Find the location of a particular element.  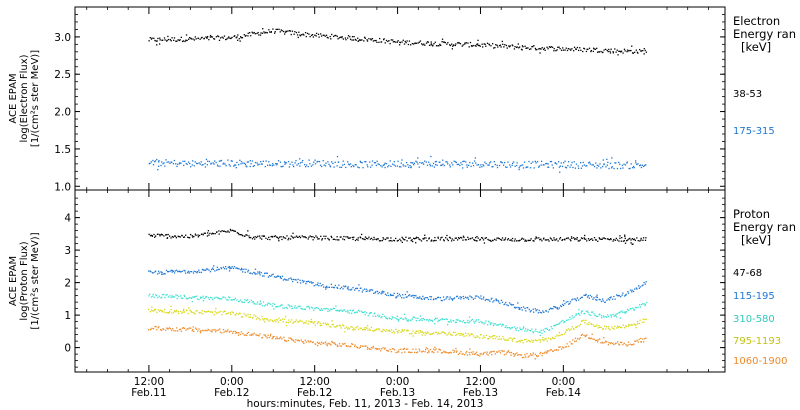

xtick-date-label: Feb.11 is located at coordinates (148, 393).